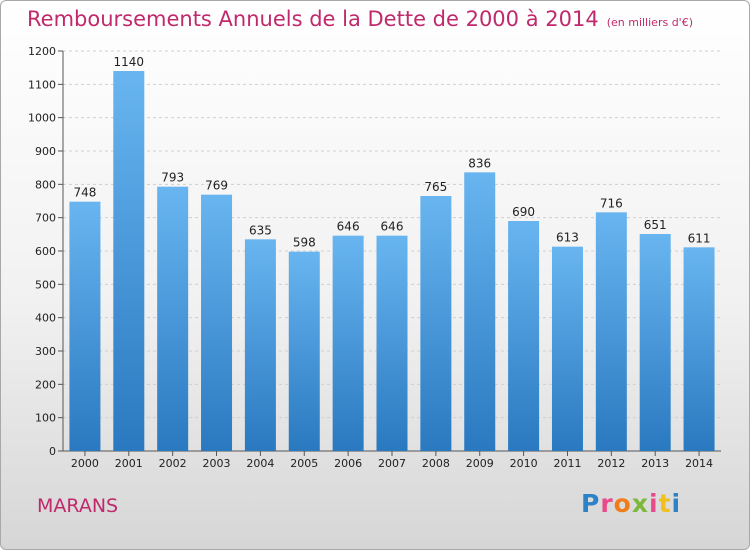 The height and width of the screenshot is (550, 750). What do you see at coordinates (304, 243) in the screenshot?
I see `data-label: 598` at bounding box center [304, 243].